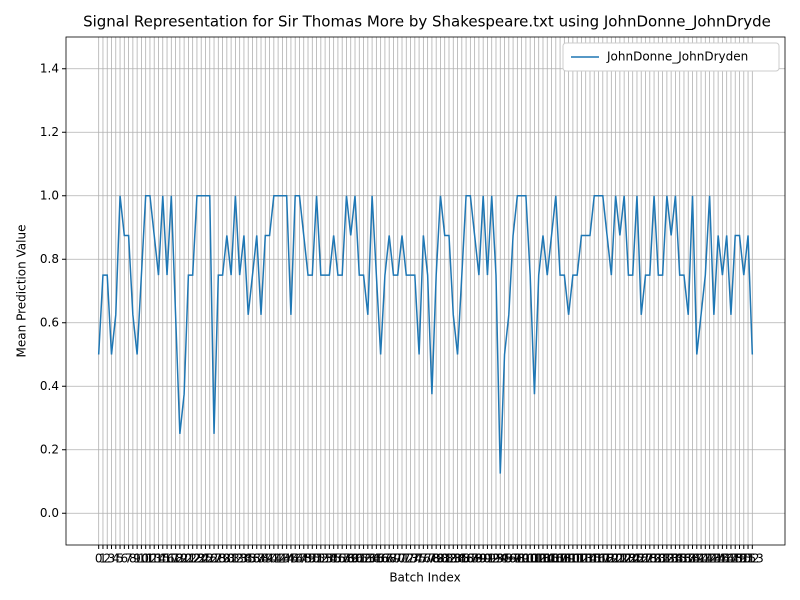  I want to click on x-tick-label: 7, so click(129, 559).